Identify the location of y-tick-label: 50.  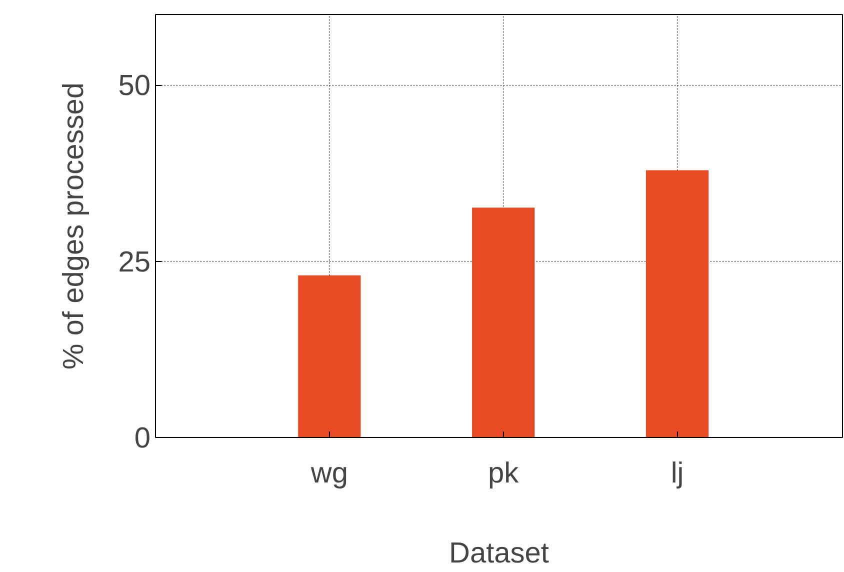
(134, 86).